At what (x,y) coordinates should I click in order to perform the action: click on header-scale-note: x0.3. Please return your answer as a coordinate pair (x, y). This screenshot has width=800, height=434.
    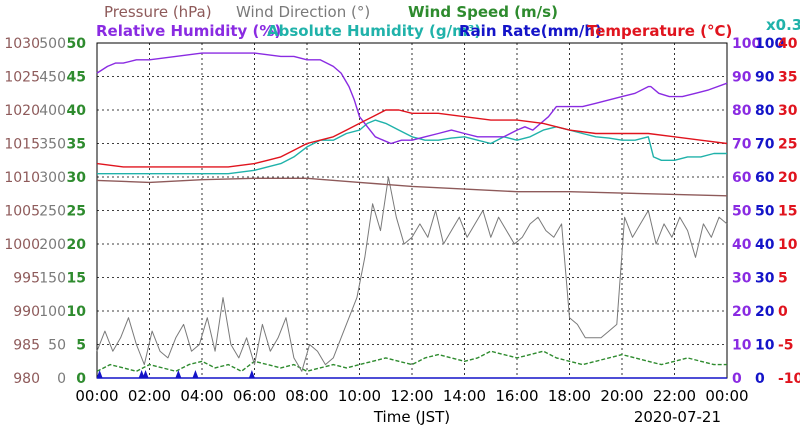
    Looking at the image, I should click on (783, 25).